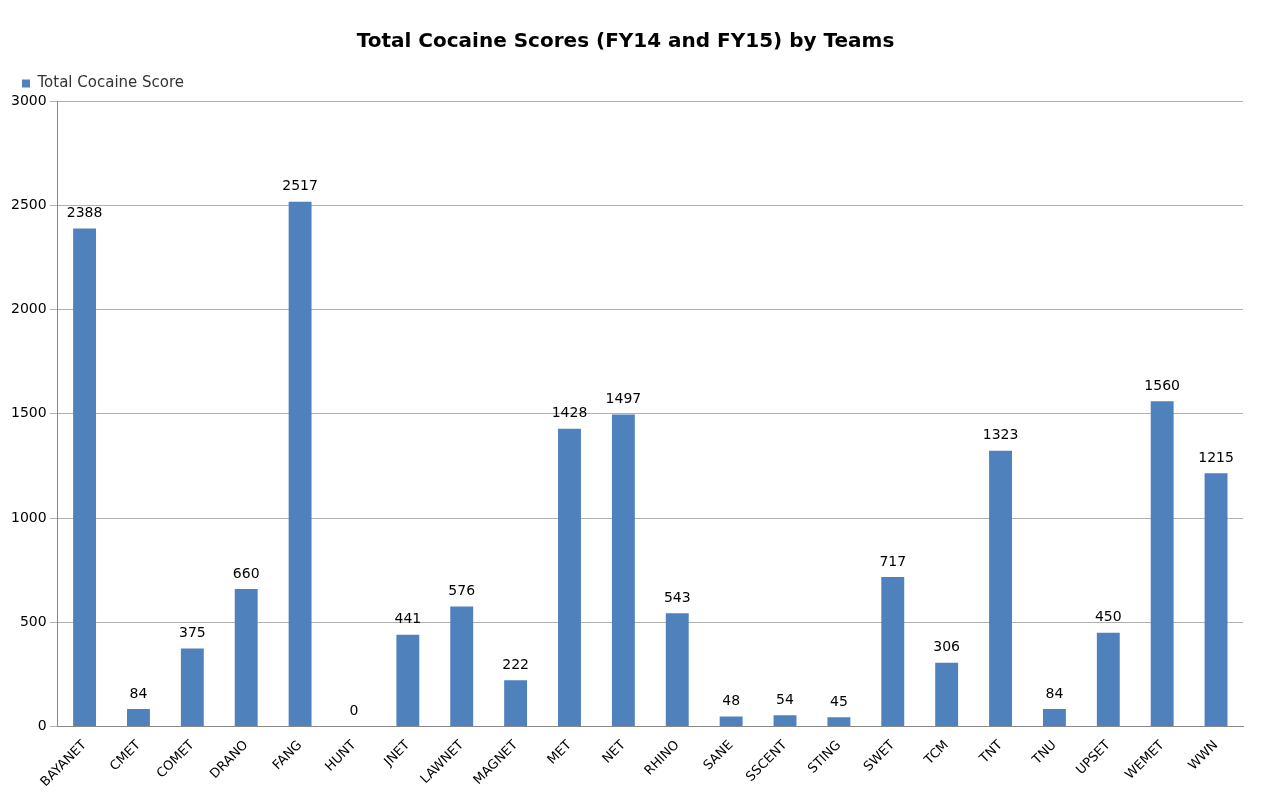  What do you see at coordinates (1162, 384) in the screenshot?
I see `data-label: 1560` at bounding box center [1162, 384].